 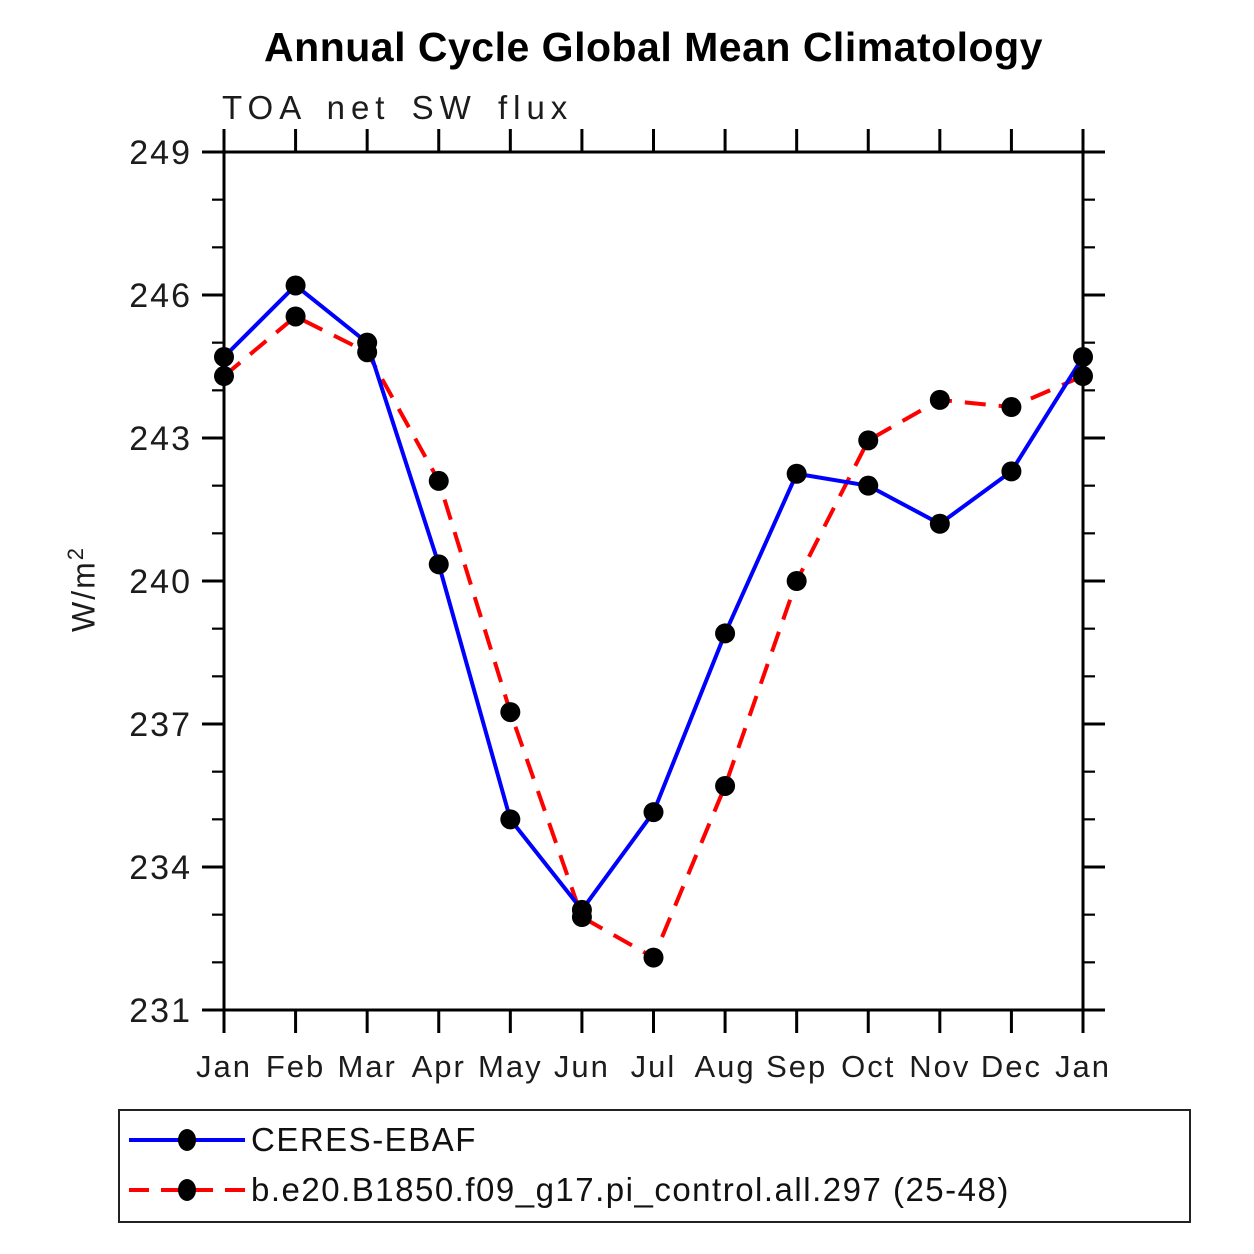 What do you see at coordinates (366, 1066) in the screenshot?
I see `x-tick-label: Mar` at bounding box center [366, 1066].